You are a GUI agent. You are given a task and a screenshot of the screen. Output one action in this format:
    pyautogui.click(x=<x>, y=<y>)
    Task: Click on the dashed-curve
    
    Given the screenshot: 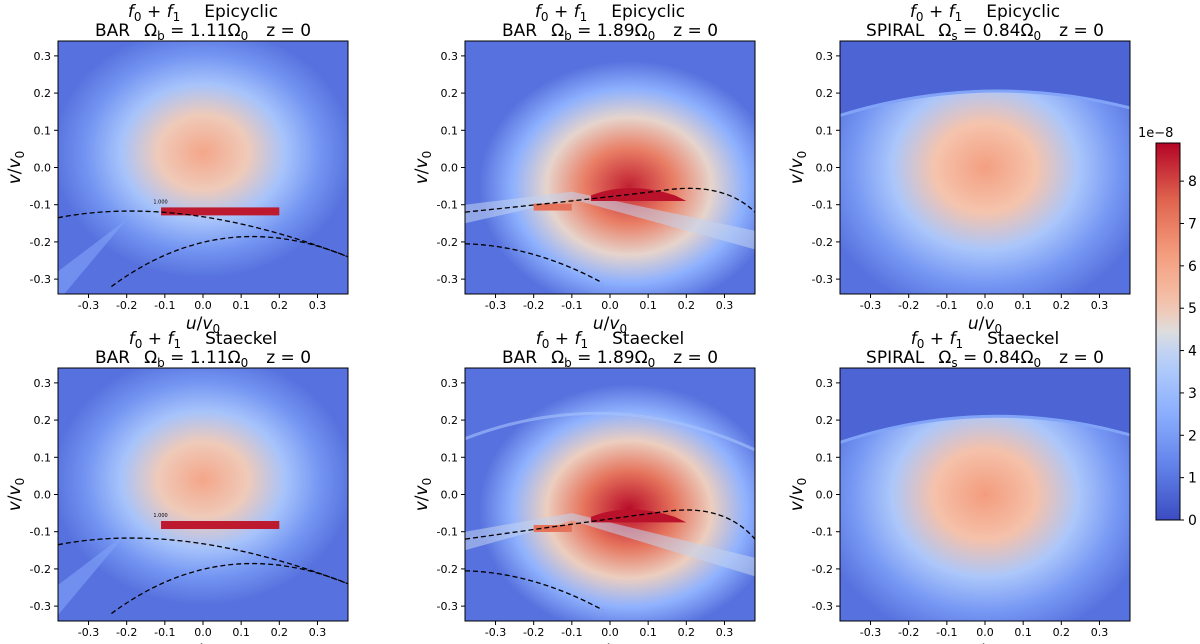 What is the action you would take?
    pyautogui.click(x=610, y=200)
    